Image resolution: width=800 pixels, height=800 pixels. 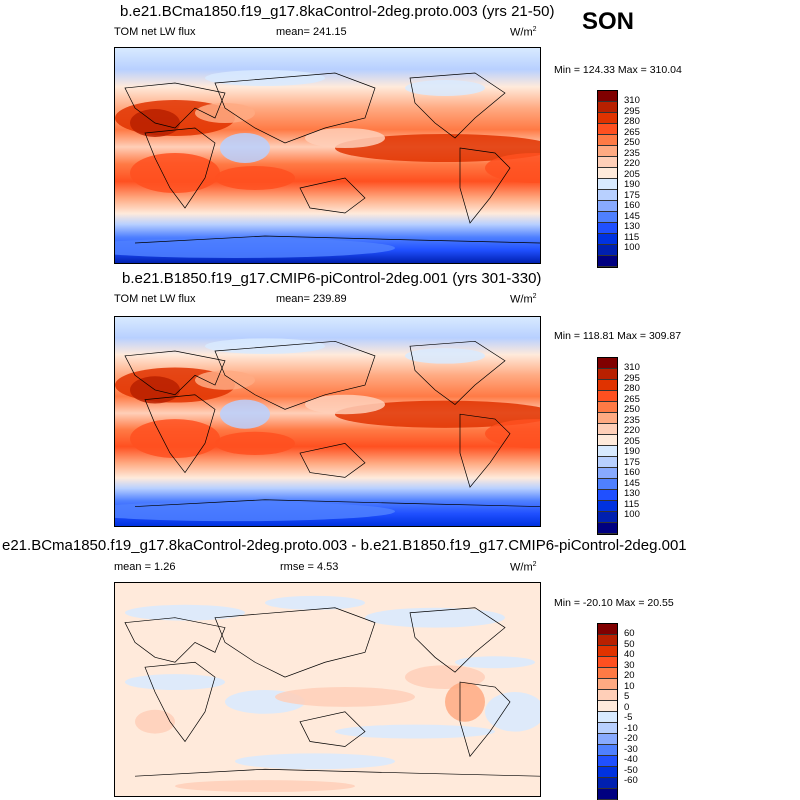 What do you see at coordinates (631, 759) in the screenshot?
I see `colorbar-tick-label: -40` at bounding box center [631, 759].